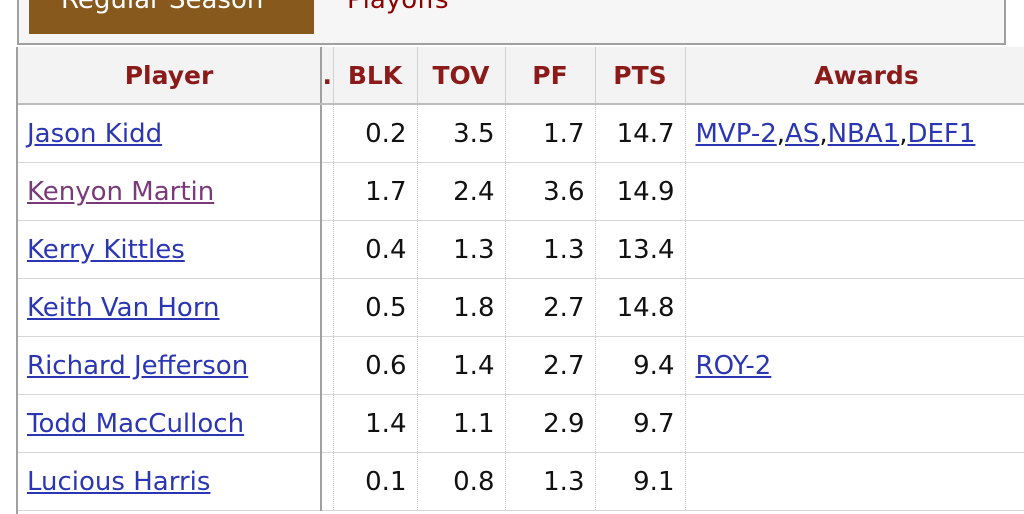 This screenshot has width=1024, height=514. Describe the element at coordinates (375, 191) in the screenshot. I see `blk-cell: 1.7` at that location.